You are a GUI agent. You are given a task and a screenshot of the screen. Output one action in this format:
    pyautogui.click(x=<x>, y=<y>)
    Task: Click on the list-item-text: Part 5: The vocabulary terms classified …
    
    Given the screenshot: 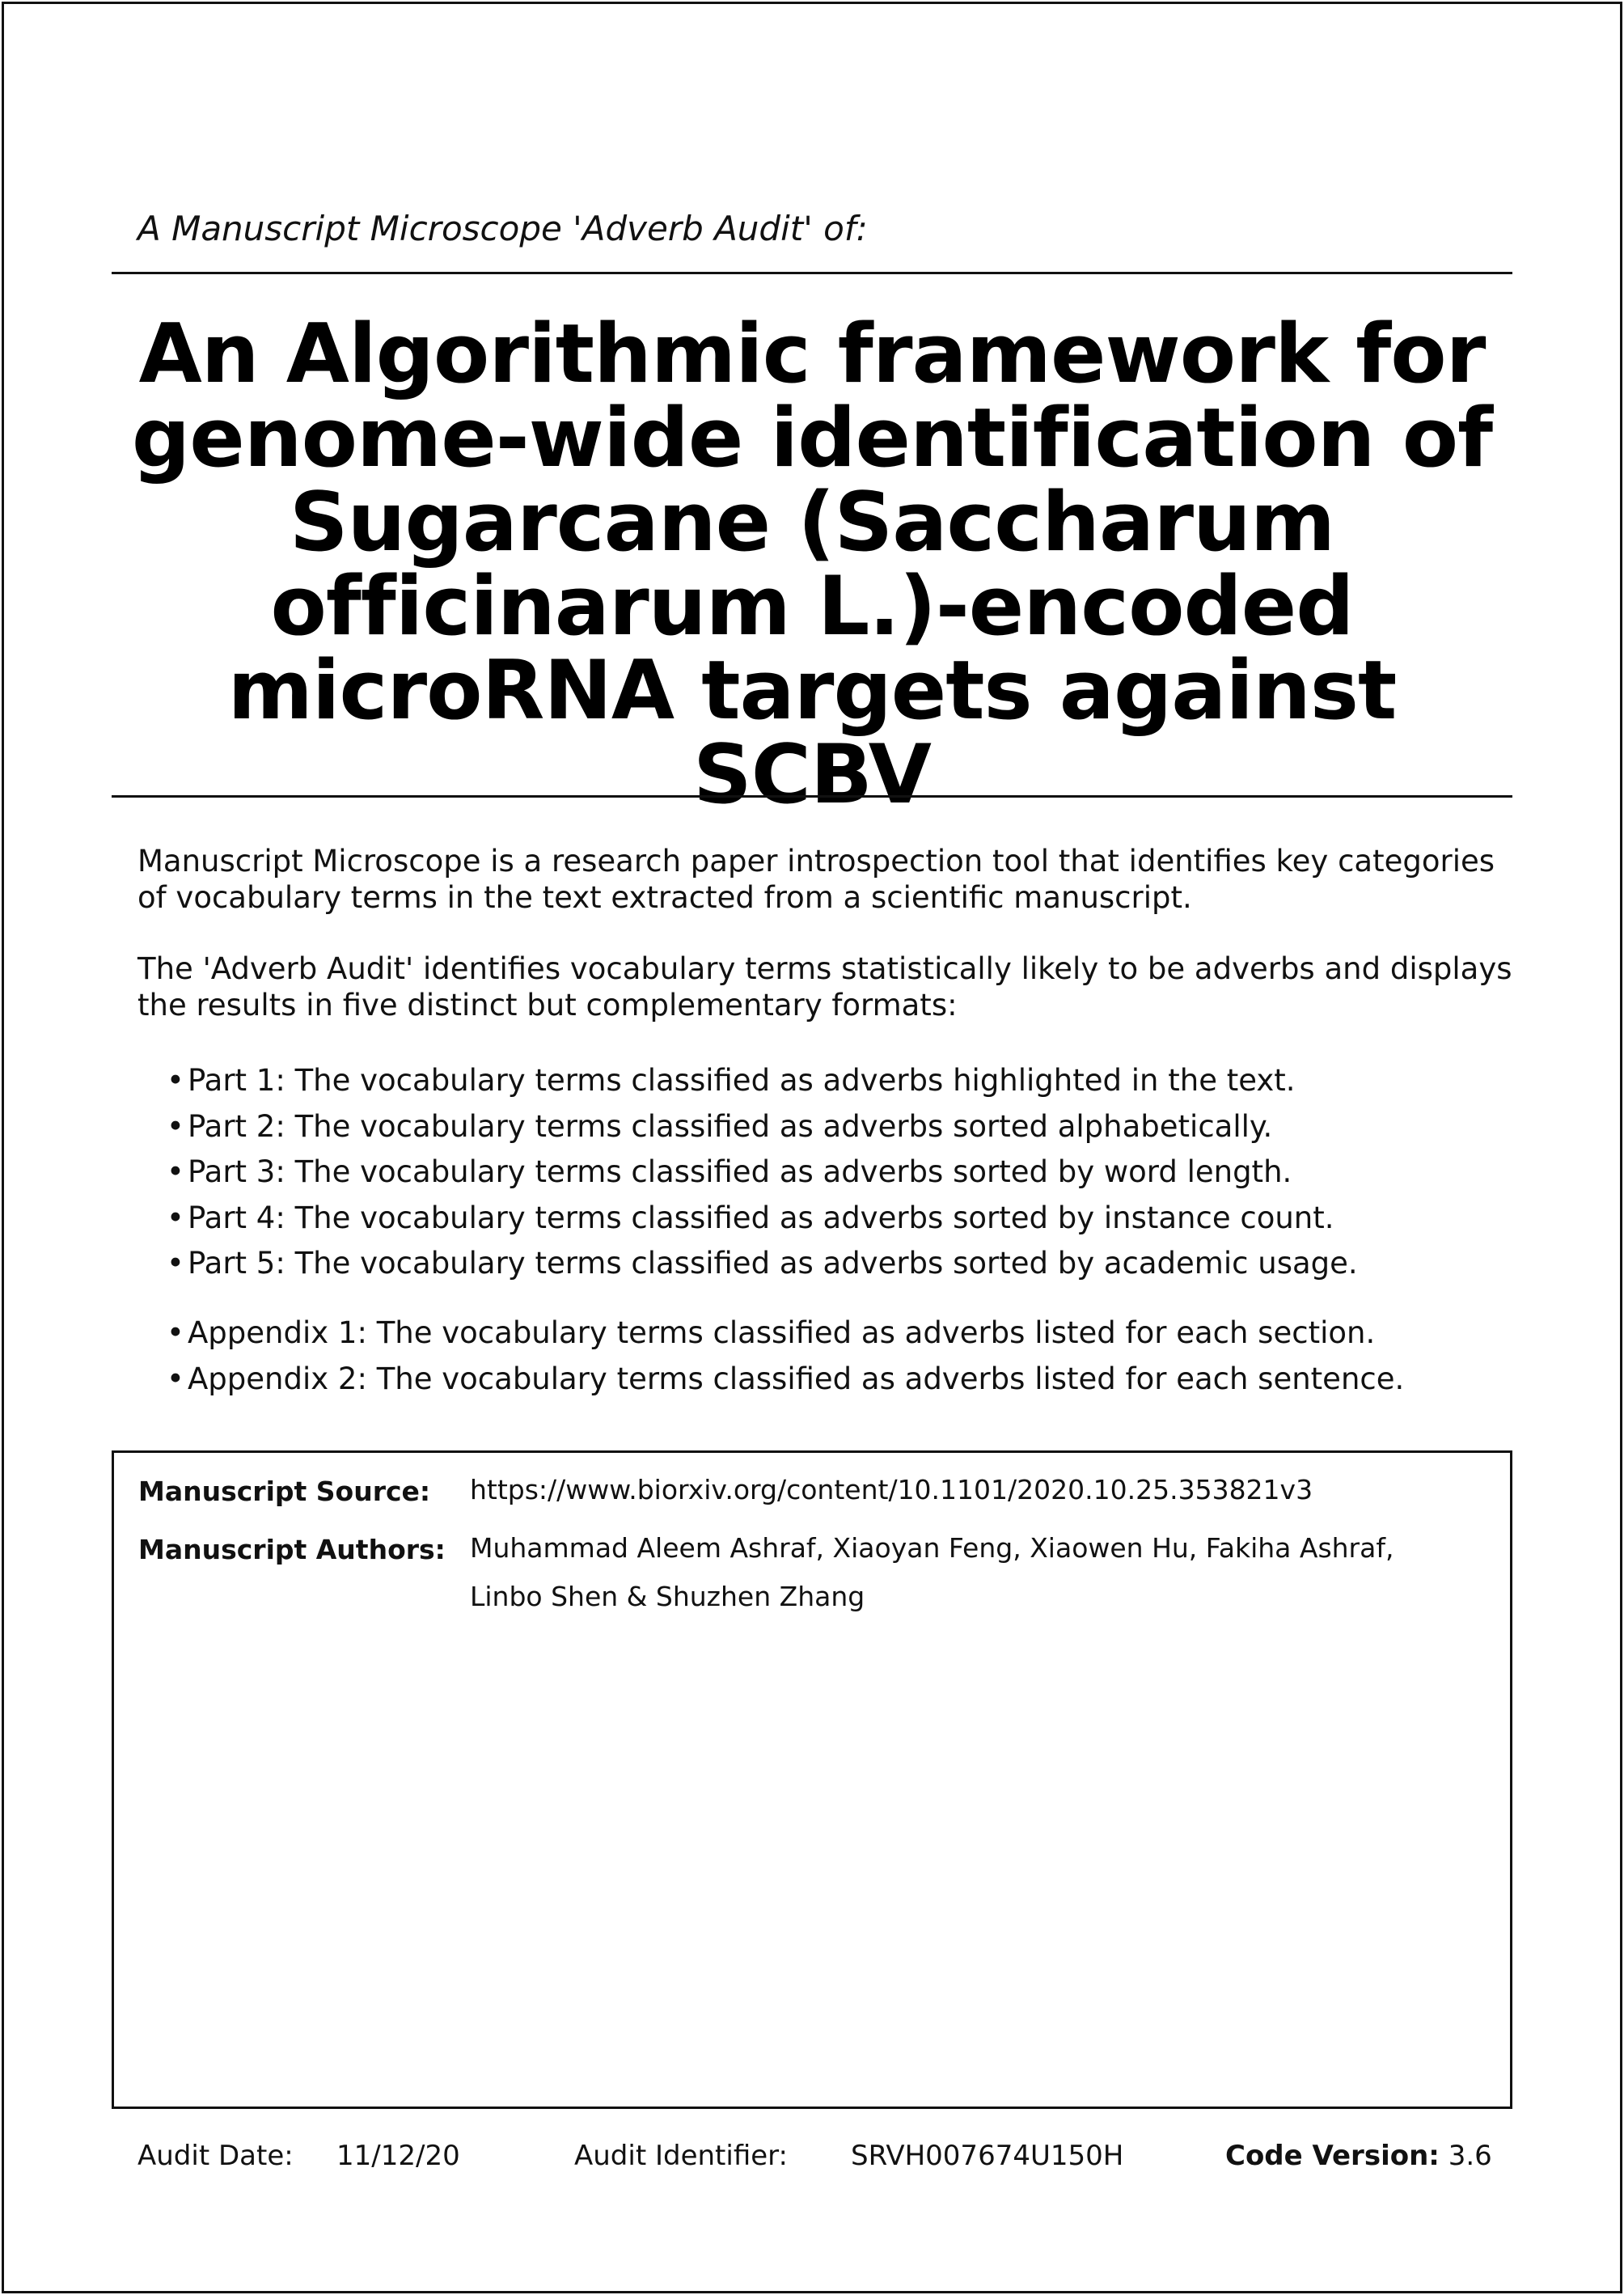 What is the action you would take?
    pyautogui.click(x=773, y=1263)
    